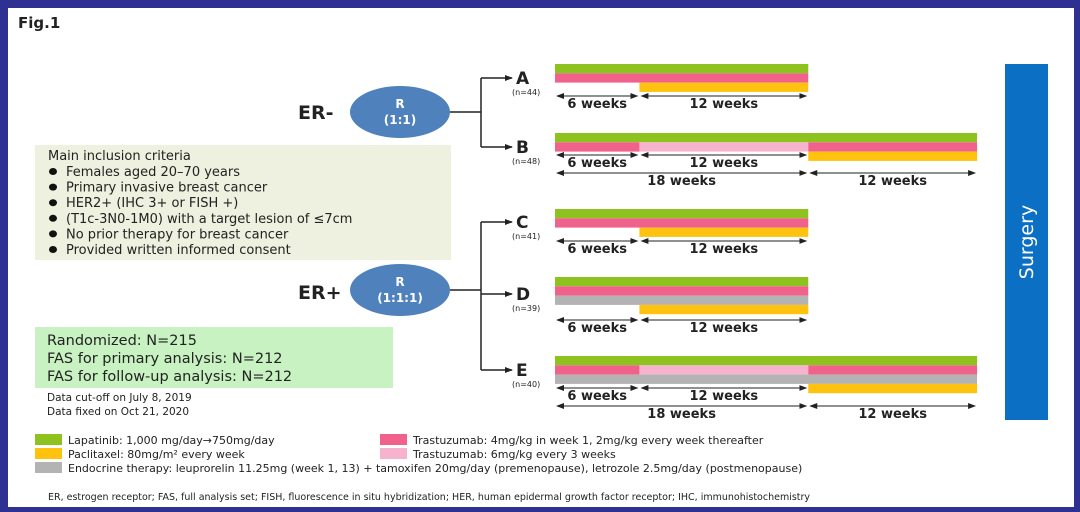 The image size is (1080, 512). I want to click on arm-label: D, so click(523, 295).